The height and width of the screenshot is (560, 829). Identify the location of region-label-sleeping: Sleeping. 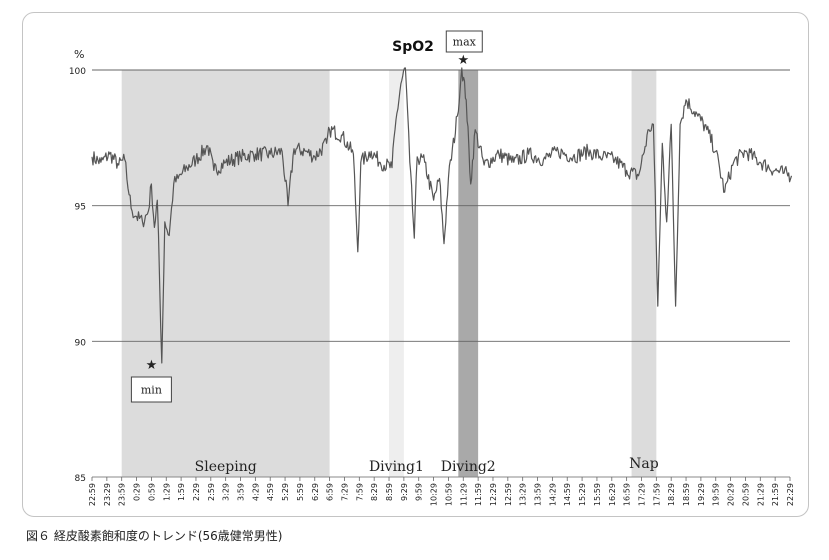
(226, 467).